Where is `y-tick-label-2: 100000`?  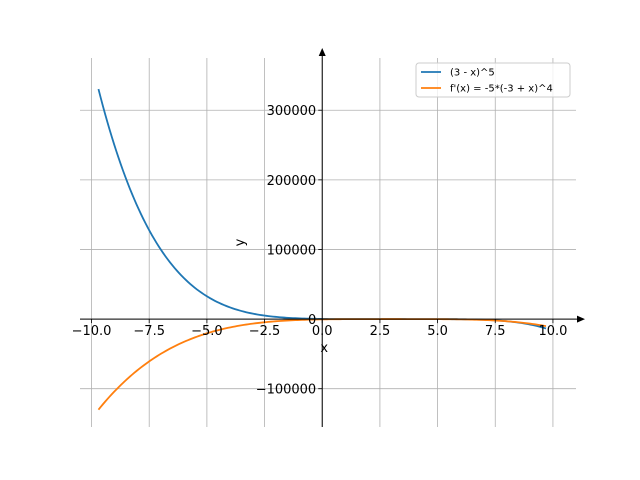
y-tick-label-2: 100000 is located at coordinates (292, 250).